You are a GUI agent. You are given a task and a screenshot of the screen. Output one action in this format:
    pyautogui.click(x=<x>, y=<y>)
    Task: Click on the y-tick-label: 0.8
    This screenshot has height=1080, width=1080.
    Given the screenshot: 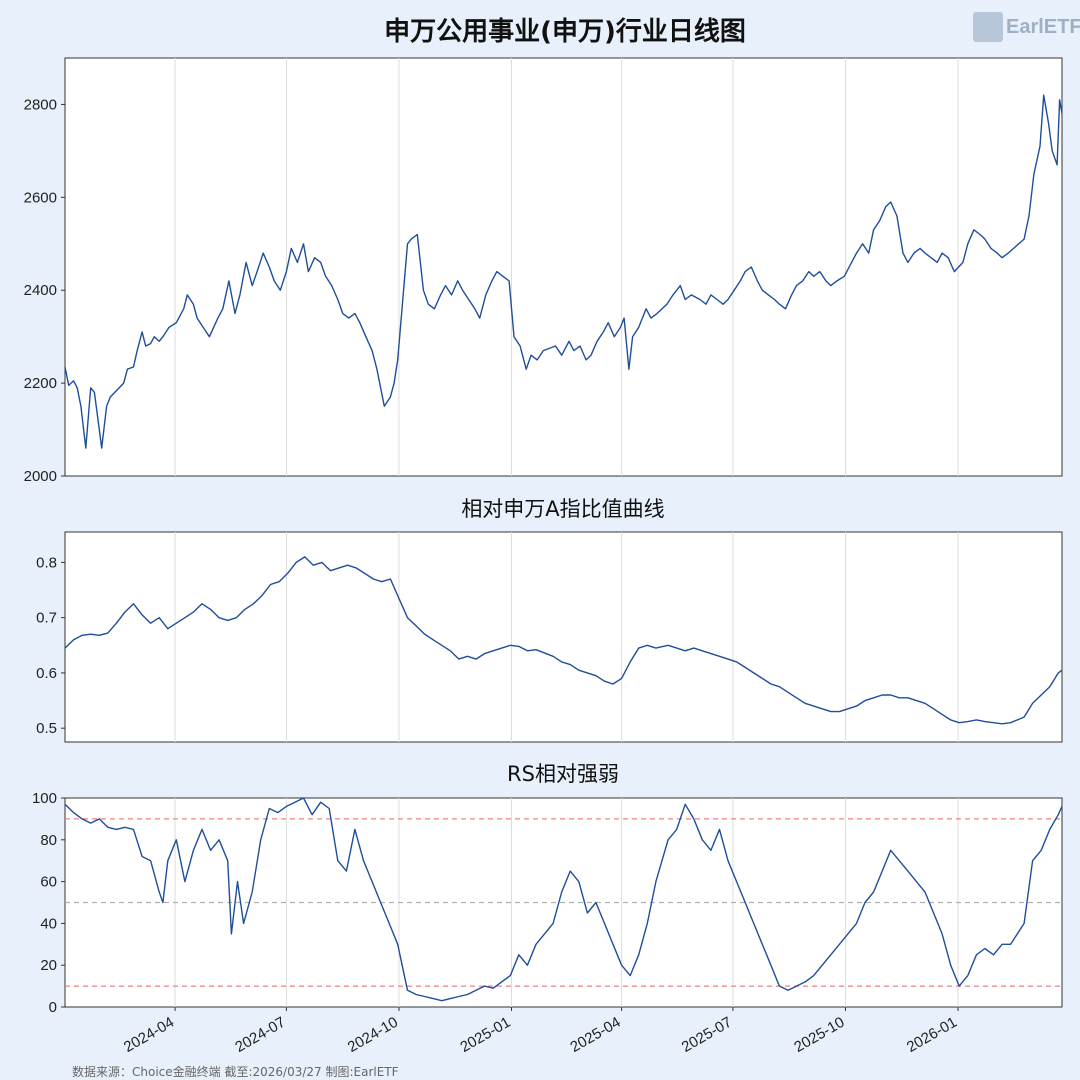 What is the action you would take?
    pyautogui.click(x=46, y=562)
    